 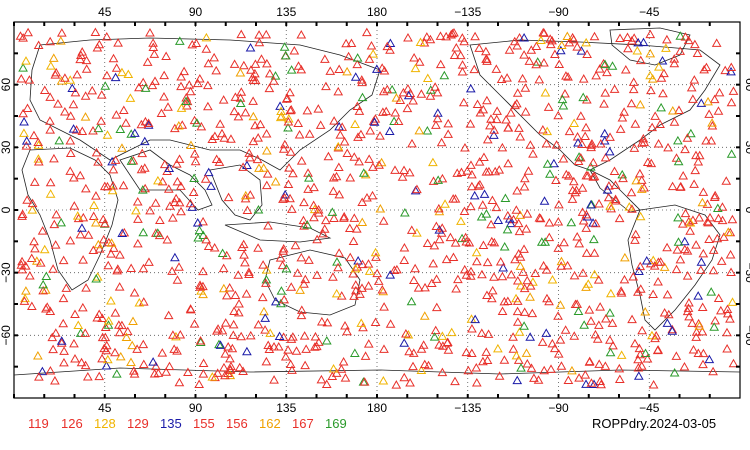 What do you see at coordinates (650, 46) in the screenshot?
I see `coast-greenland` at bounding box center [650, 46].